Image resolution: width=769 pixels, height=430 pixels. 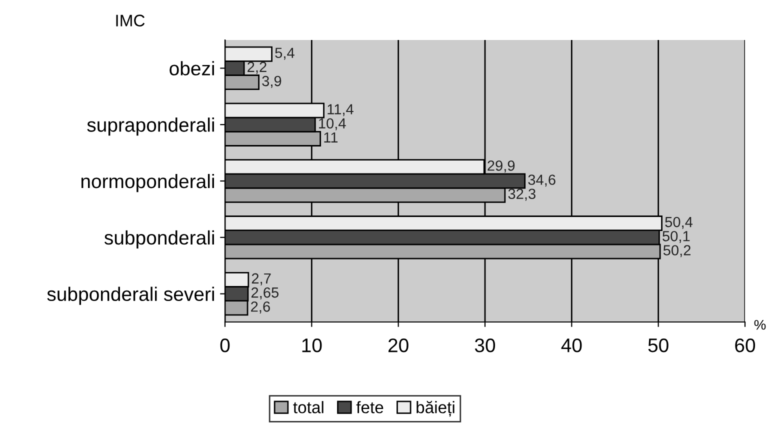 I want to click on x-tick-label: 10, so click(x=312, y=345).